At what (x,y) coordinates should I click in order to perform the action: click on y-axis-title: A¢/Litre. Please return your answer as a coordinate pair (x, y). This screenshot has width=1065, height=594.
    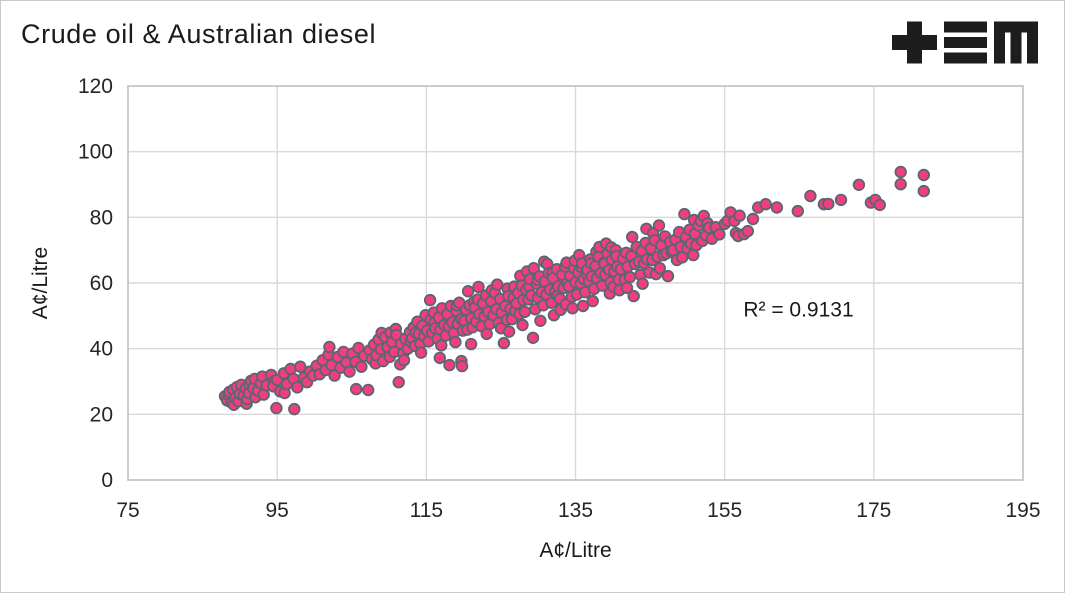
    Looking at the image, I should click on (40, 283).